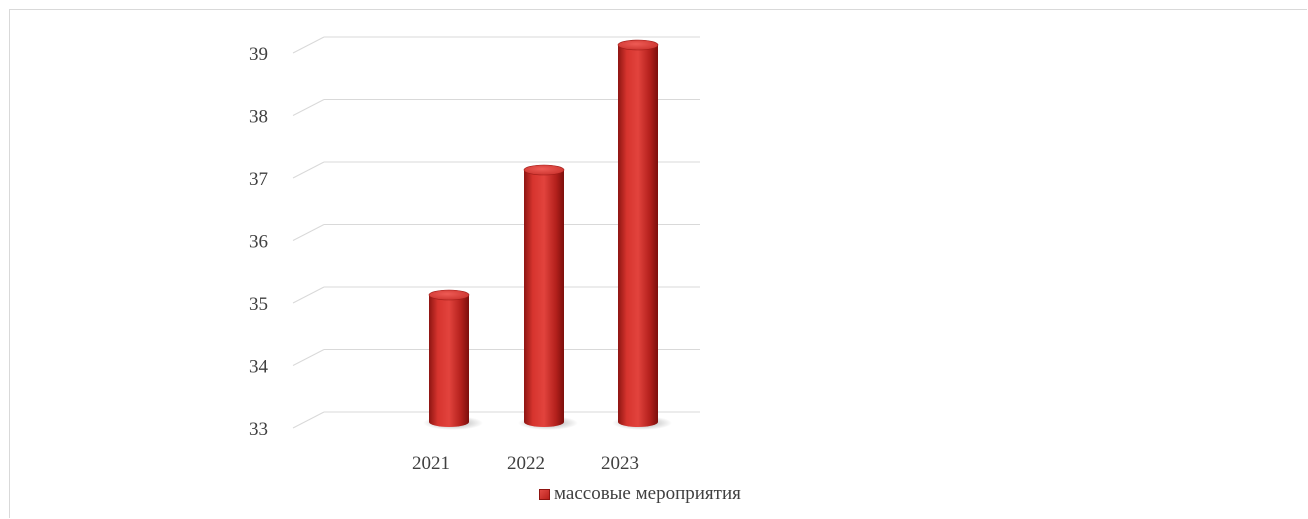  What do you see at coordinates (258, 117) in the screenshot?
I see `y-tick-label: 38` at bounding box center [258, 117].